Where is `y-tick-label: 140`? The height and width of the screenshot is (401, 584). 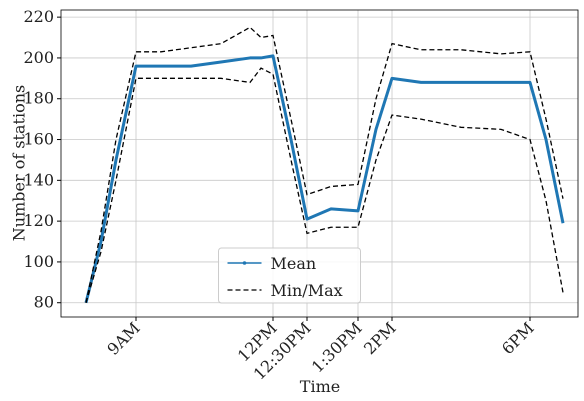 y-tick-label: 140 is located at coordinates (38, 179).